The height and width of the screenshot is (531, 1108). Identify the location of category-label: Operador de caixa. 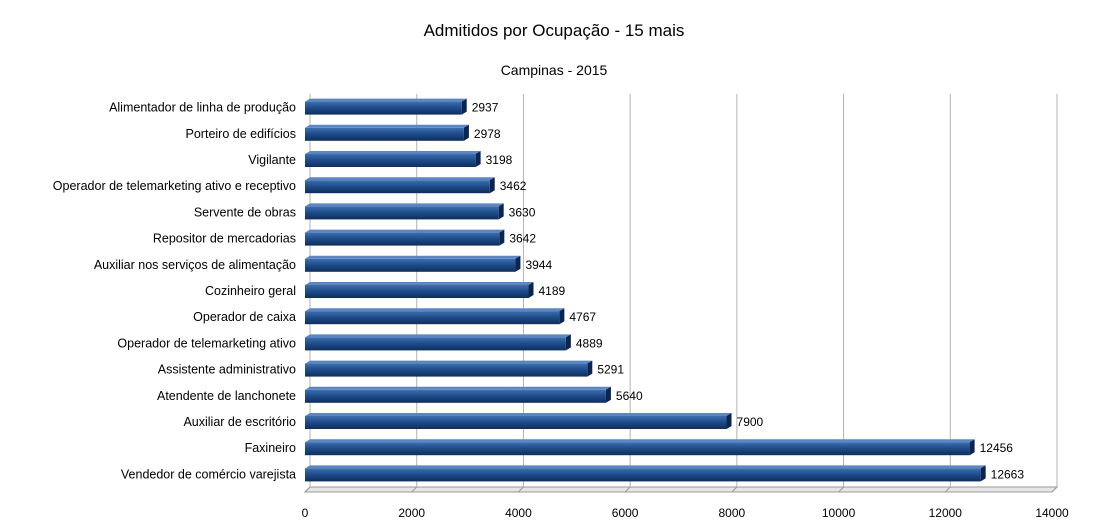
(244, 317).